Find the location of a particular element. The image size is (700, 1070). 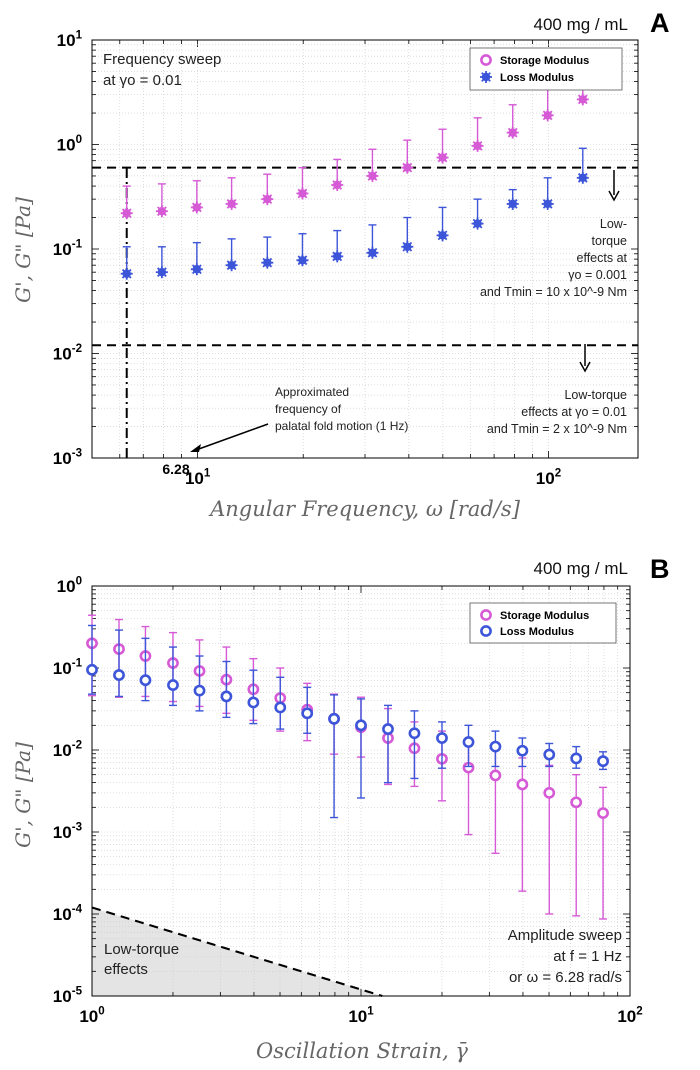

y-tick-label: 10¹ is located at coordinates (70, 39).